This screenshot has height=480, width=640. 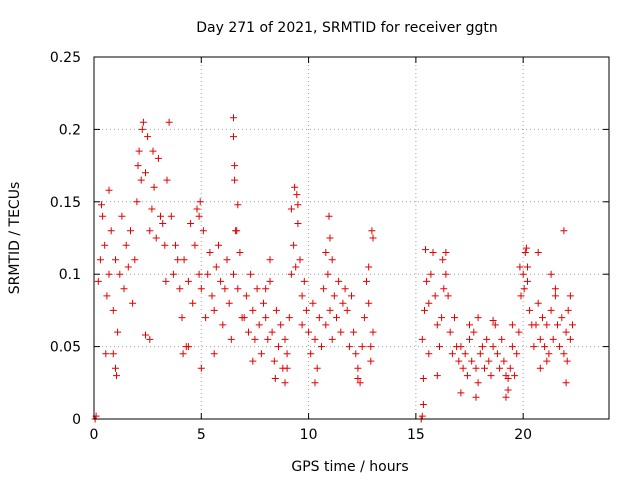 What do you see at coordinates (70, 130) in the screenshot?
I see `y-tick-label: 0.2` at bounding box center [70, 130].